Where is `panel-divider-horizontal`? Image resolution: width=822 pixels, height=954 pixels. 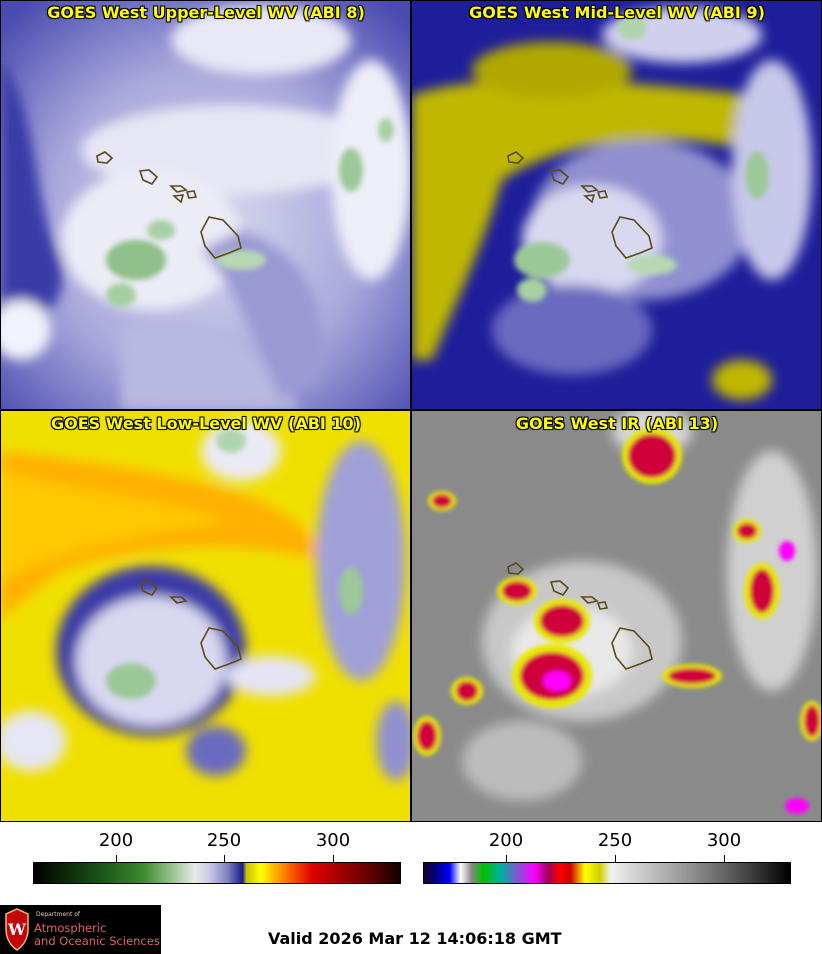 panel-divider-horizontal is located at coordinates (411, 410).